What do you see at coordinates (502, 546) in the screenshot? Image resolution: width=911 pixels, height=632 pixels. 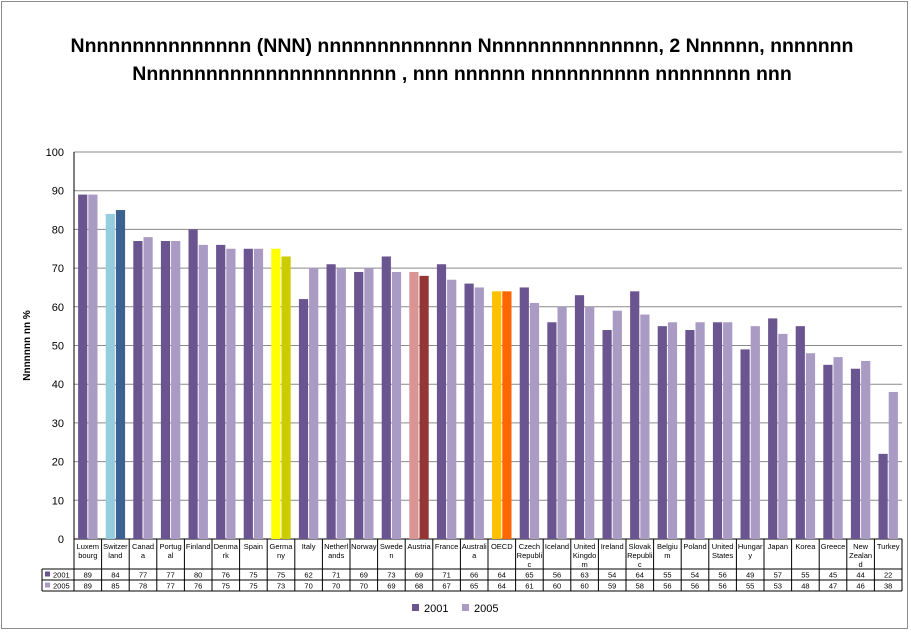 I see `category-label: OECD` at bounding box center [502, 546].